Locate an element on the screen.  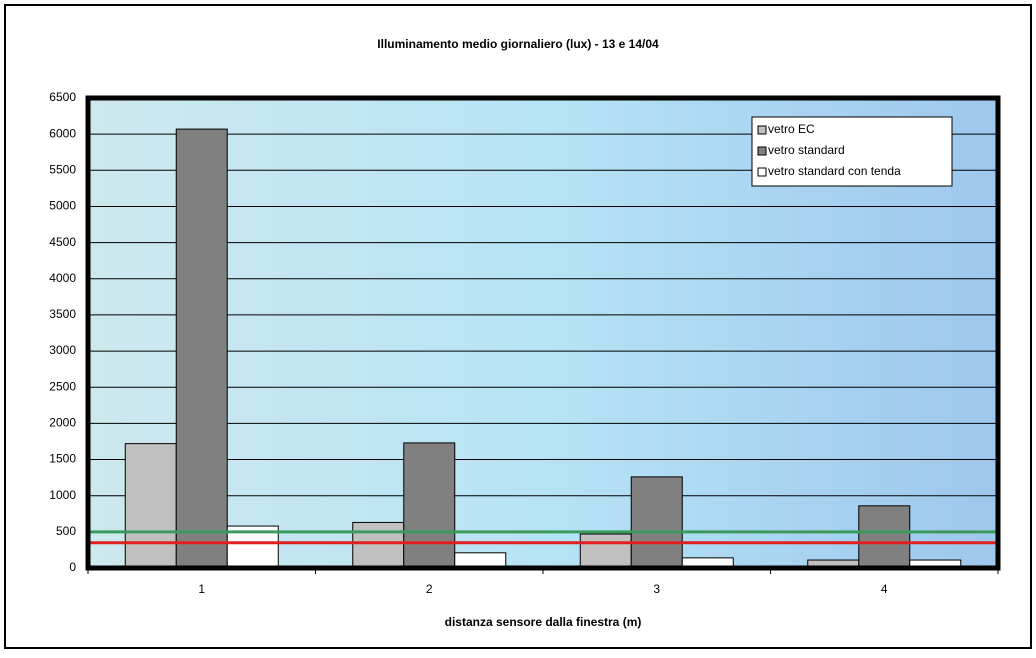
x-tick-label: 1 is located at coordinates (201, 589).